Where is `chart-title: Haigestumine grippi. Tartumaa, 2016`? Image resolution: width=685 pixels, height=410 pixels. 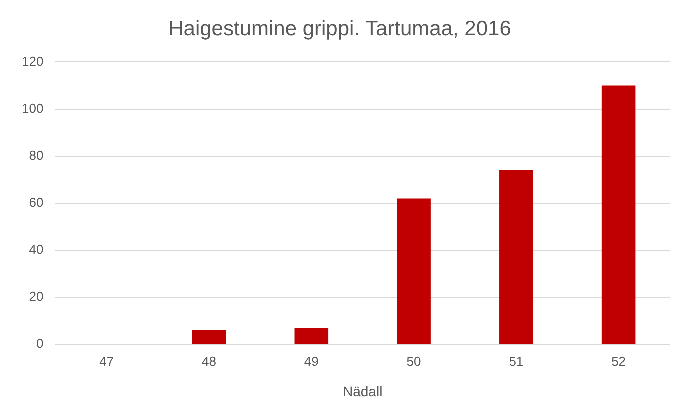
chart-title: Haigestumine grippi. Tartumaa, 2016 is located at coordinates (340, 28).